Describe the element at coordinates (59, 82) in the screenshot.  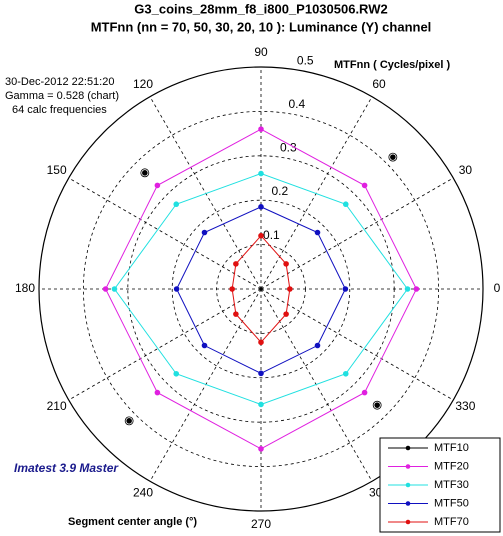
I see `note: 30-Dec-2012 22:51:20` at that location.